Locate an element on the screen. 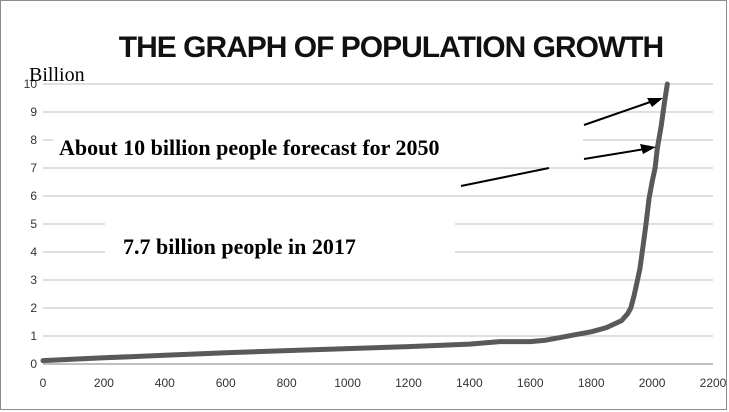 The image size is (729, 412). x-tick-label: 0 is located at coordinates (43, 383).